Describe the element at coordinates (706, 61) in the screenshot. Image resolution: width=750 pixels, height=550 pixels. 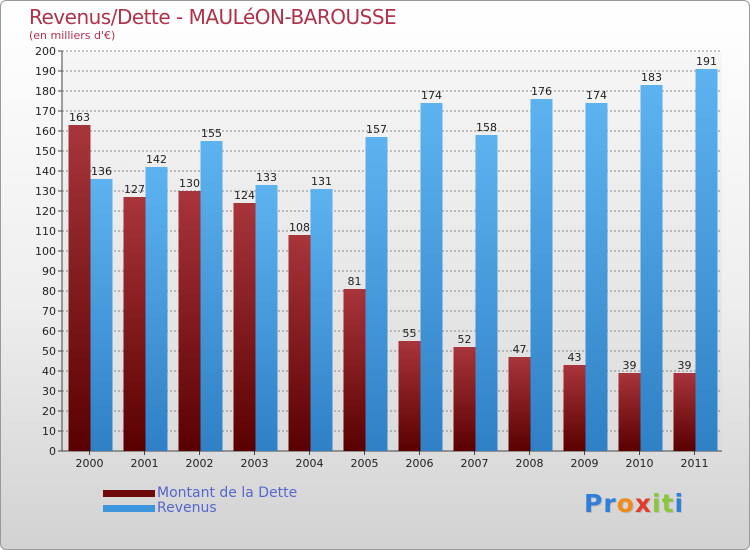
I see `value-label-revenus: 191` at that location.